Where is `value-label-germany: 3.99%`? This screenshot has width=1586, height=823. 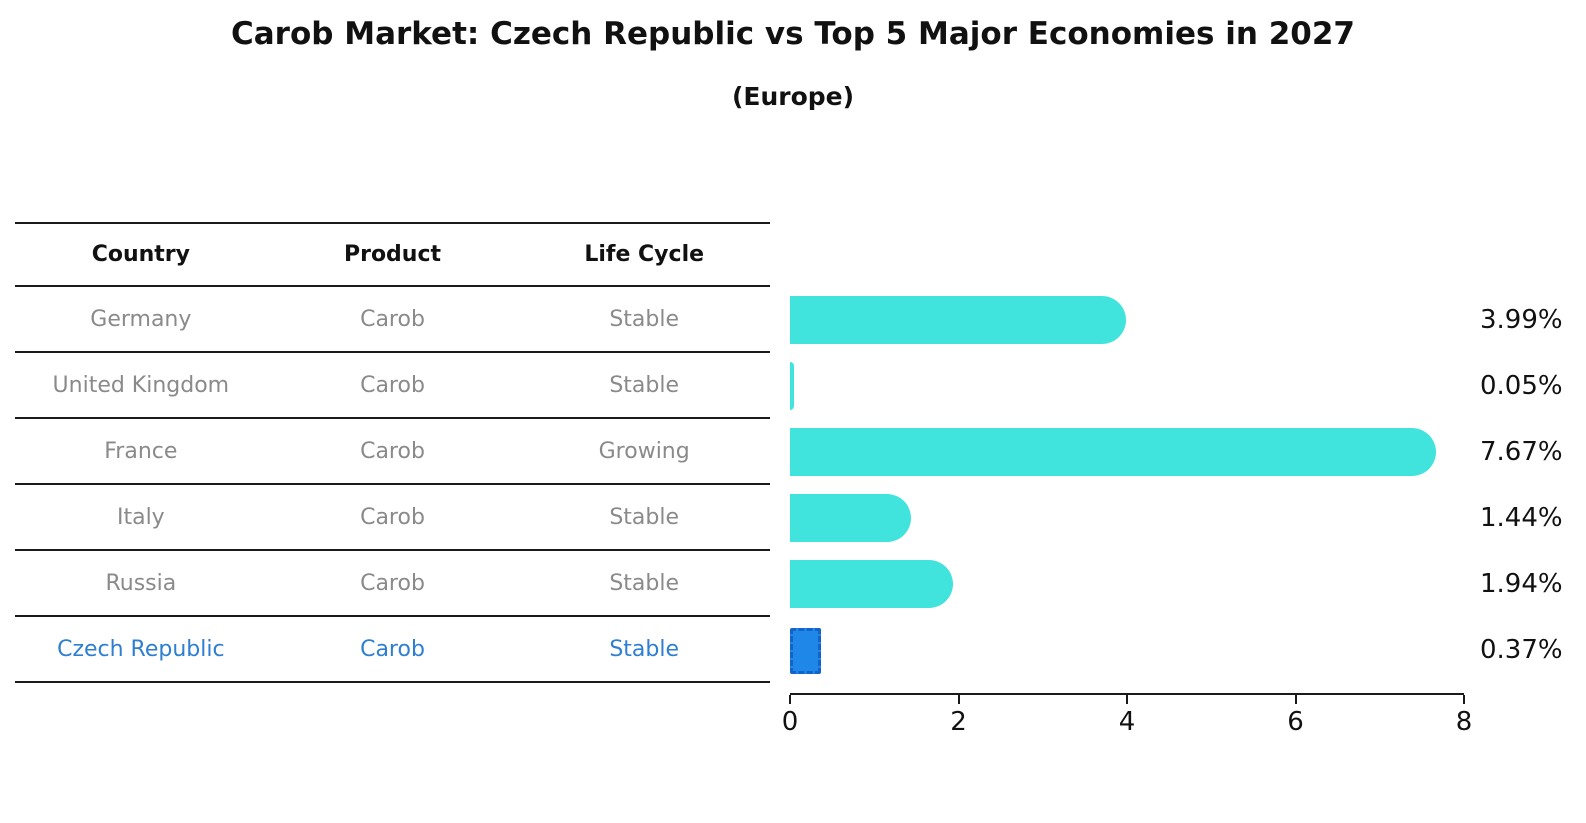 value-label-germany: 3.99% is located at coordinates (1521, 320).